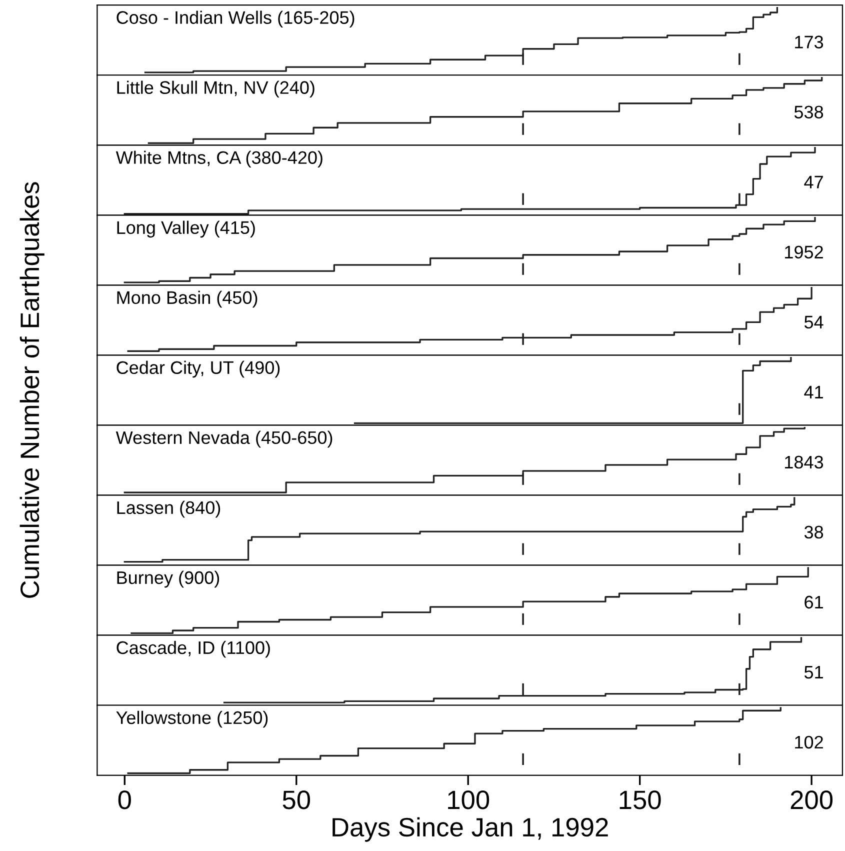 The width and height of the screenshot is (845, 851). I want to click on x-tick-label: 0, so click(124, 800).